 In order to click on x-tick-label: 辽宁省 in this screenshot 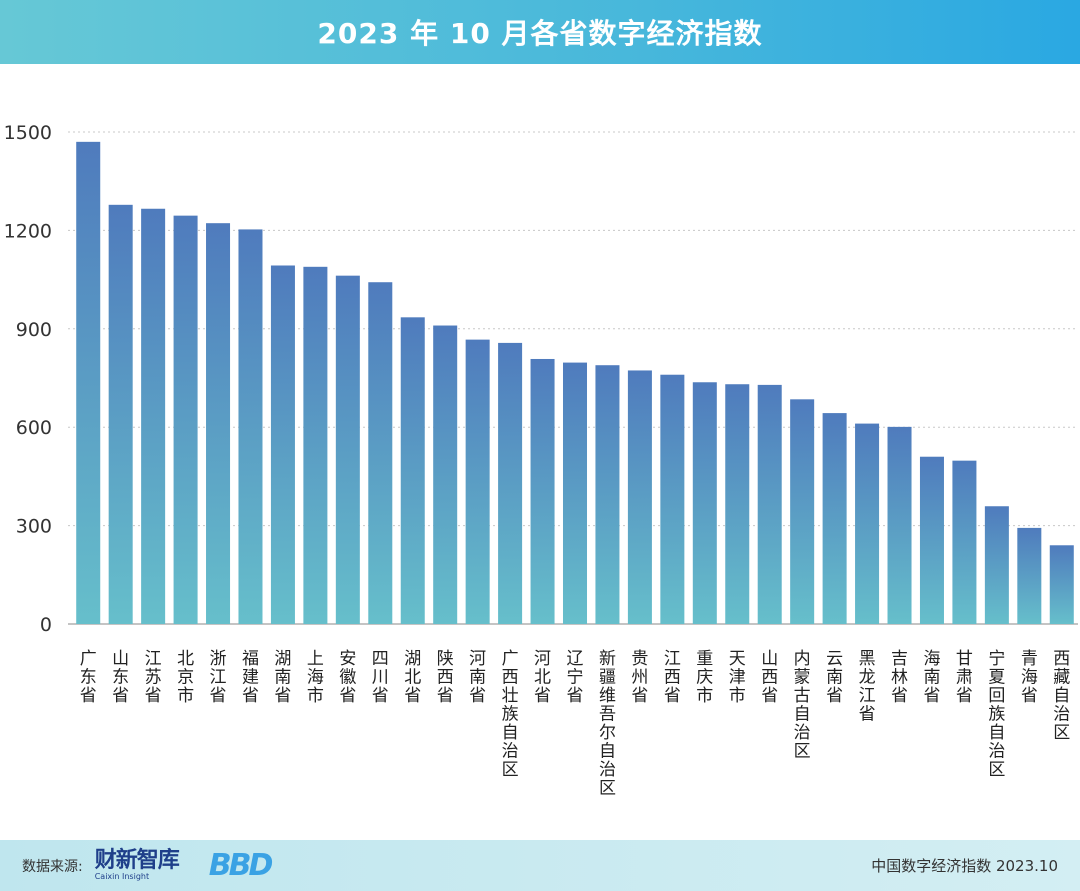, I will do `click(575, 677)`.